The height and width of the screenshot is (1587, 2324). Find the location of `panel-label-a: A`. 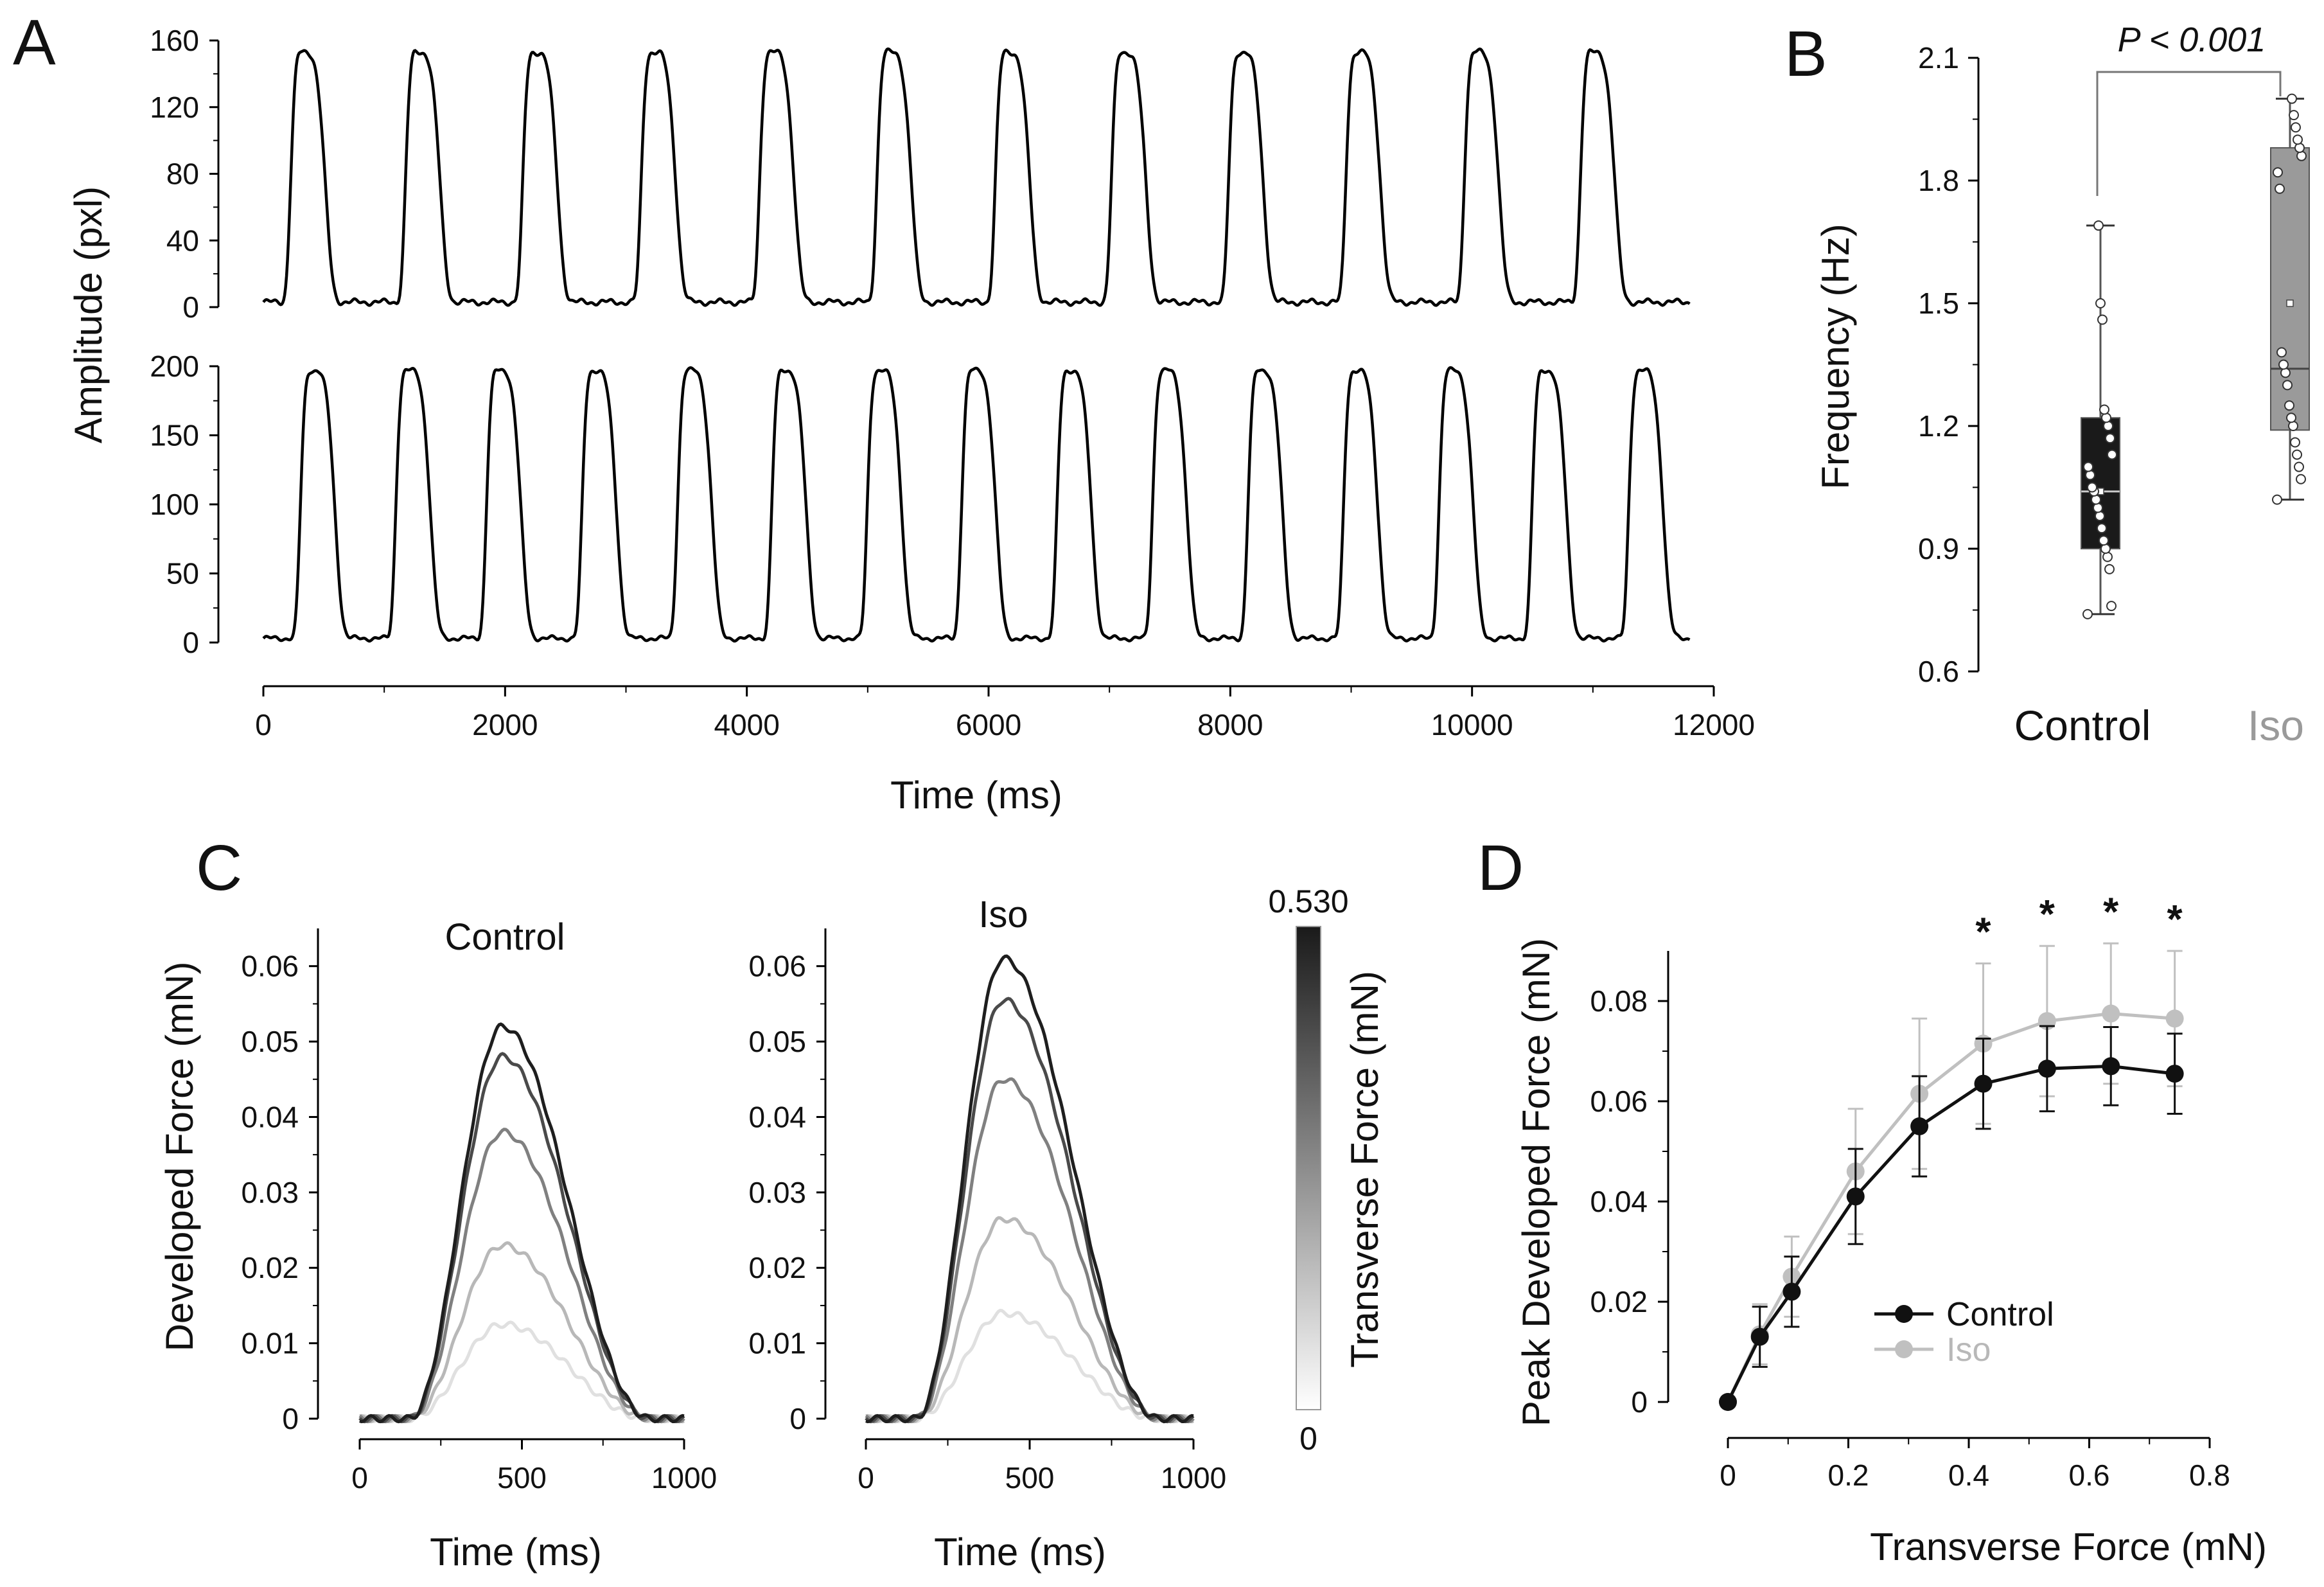

panel-label-a: A is located at coordinates (34, 42).